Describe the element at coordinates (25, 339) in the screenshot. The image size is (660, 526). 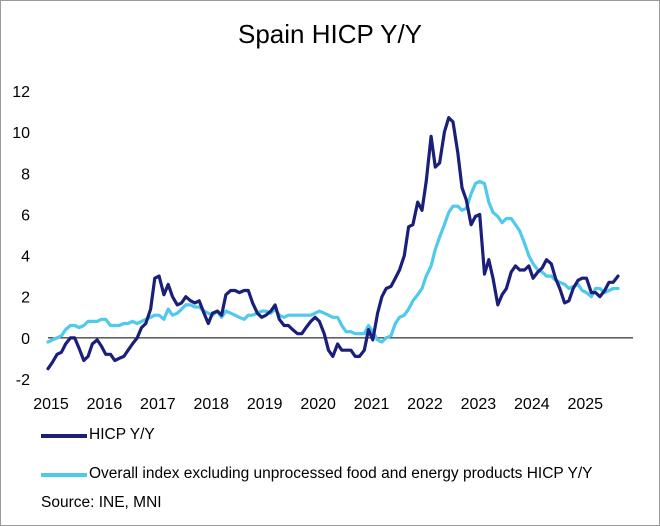
I see `y-tick-label: 0` at that location.